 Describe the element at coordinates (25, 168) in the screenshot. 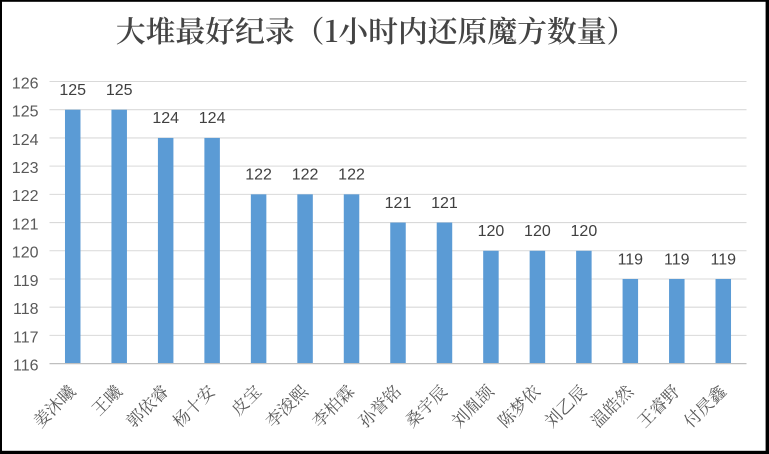

I see `svg-text: 123` at that location.